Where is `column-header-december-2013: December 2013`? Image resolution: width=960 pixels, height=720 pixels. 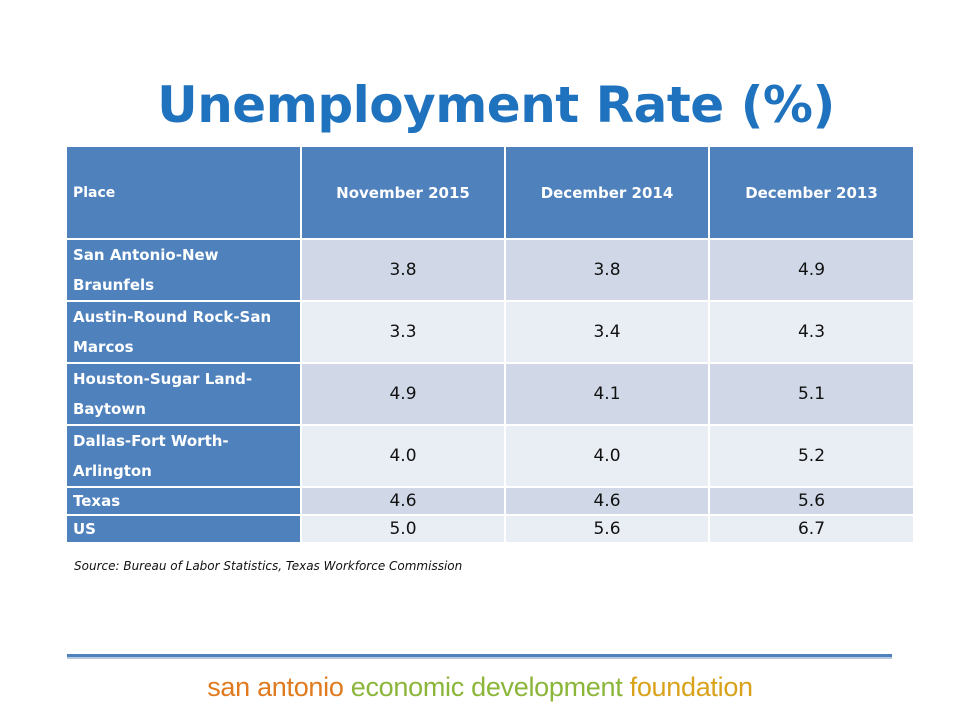 column-header-december-2013: December 2013 is located at coordinates (811, 192).